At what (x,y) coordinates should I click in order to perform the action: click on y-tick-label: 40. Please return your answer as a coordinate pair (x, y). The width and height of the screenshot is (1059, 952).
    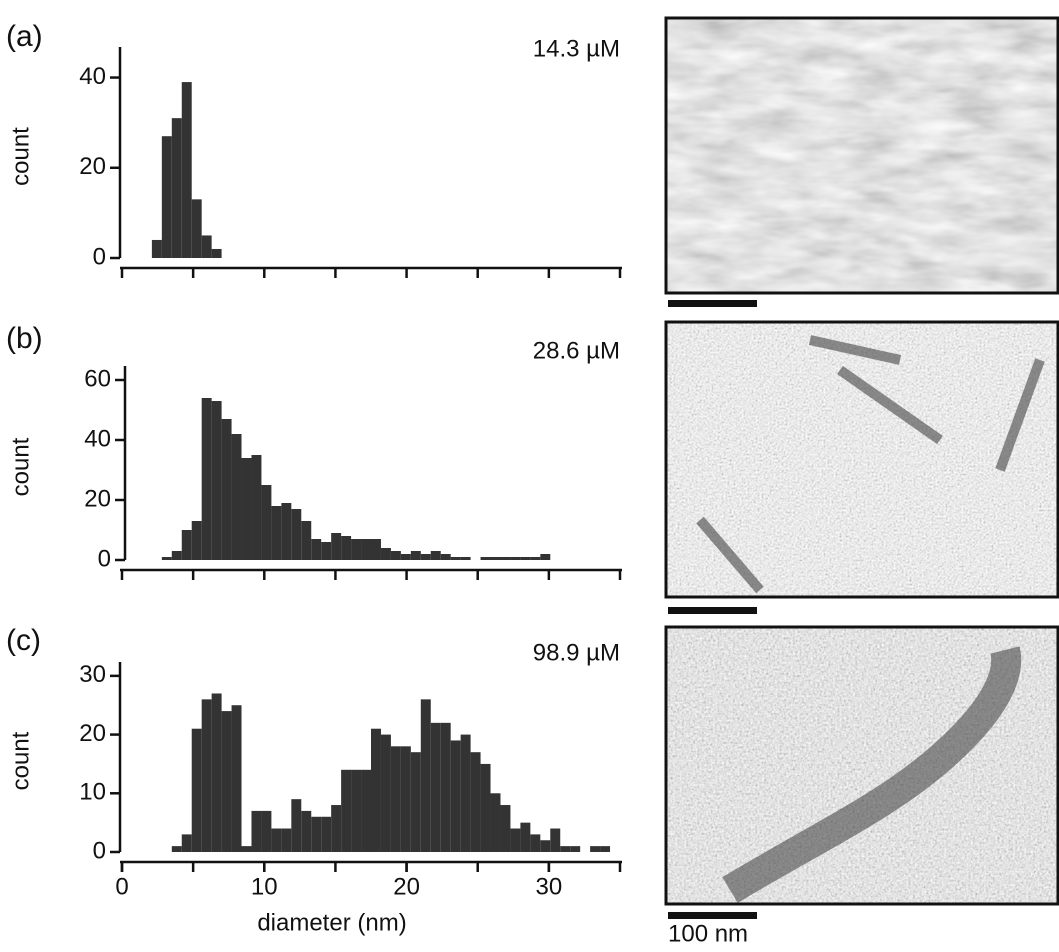
    Looking at the image, I should click on (92, 76).